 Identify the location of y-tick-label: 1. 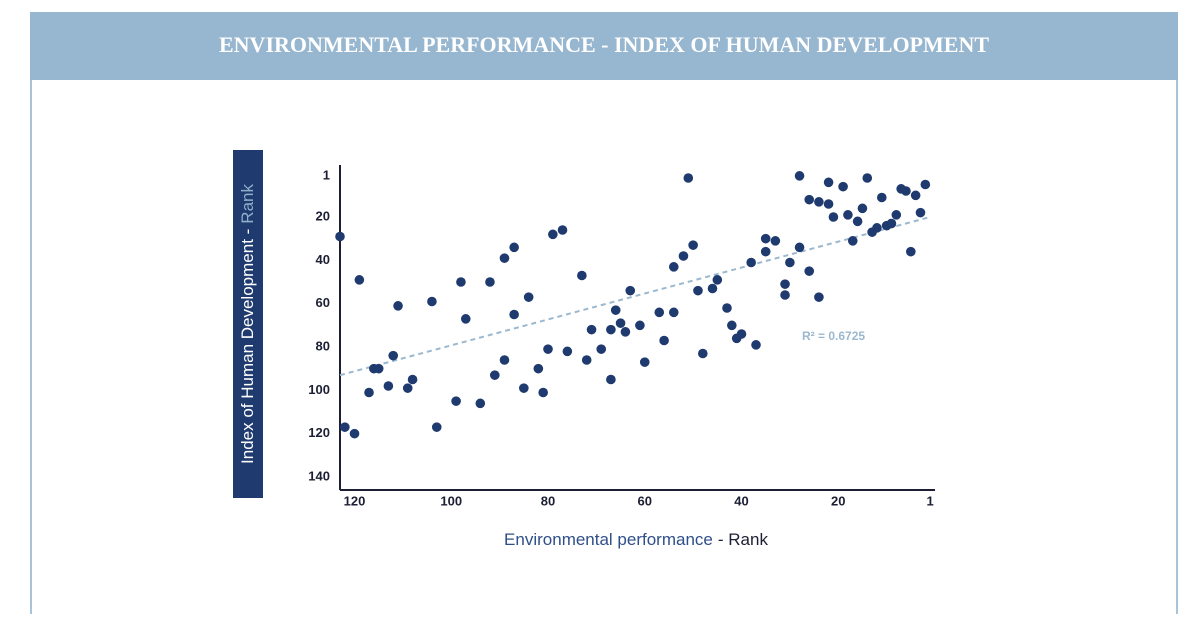
(326, 174).